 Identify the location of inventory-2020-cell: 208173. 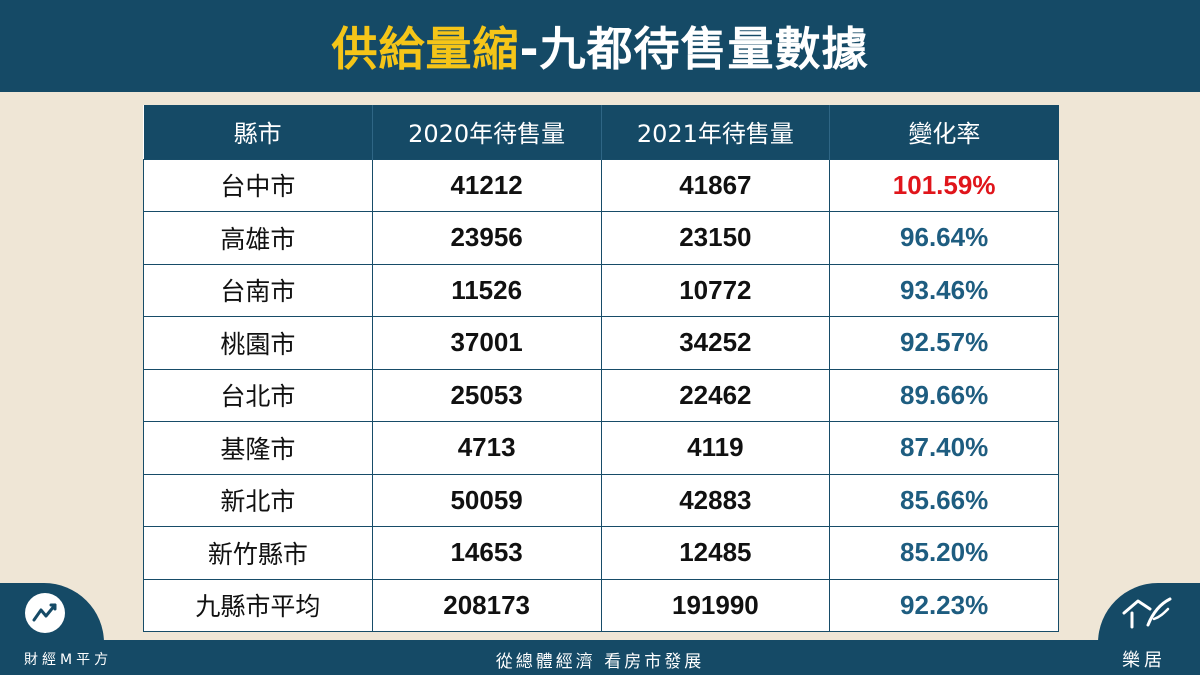
(486, 605).